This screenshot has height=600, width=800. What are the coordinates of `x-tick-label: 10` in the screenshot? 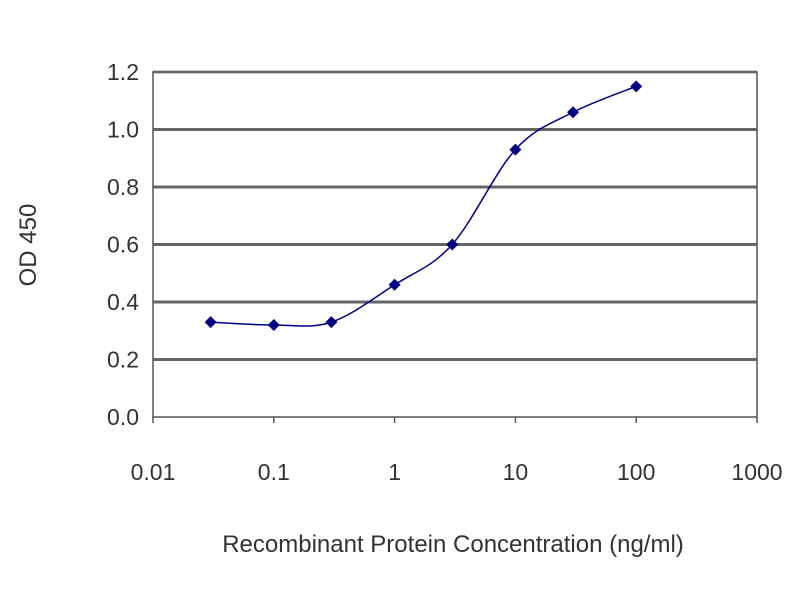 It's located at (516, 472).